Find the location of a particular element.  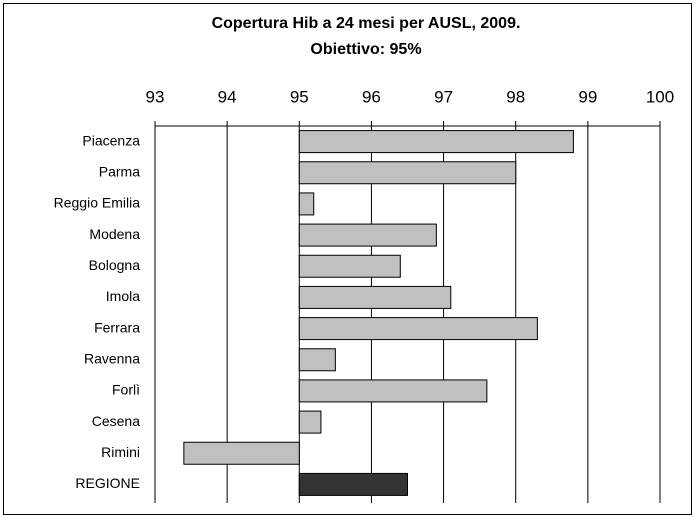

y-tick-label: REGIONE is located at coordinates (107, 483).